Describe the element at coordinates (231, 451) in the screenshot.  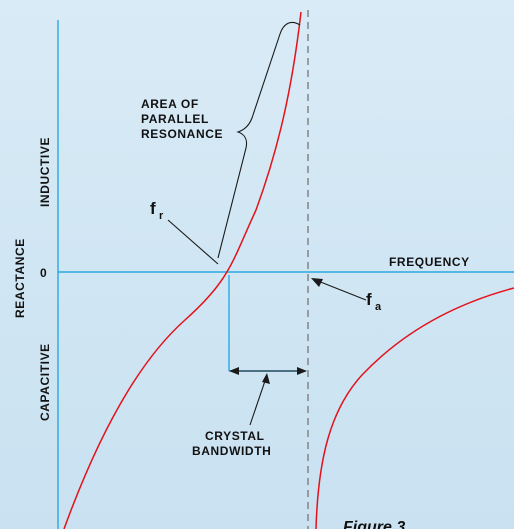
I see `bandwidth-label-line2: BANDWIDTH` at that location.